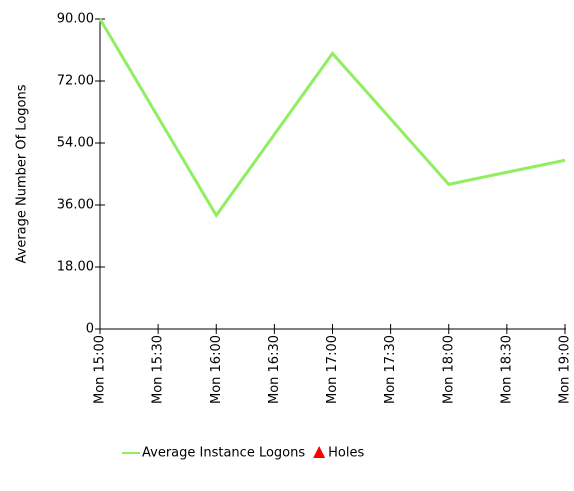  Describe the element at coordinates (346, 453) in the screenshot. I see `legend-label: Holes` at that location.